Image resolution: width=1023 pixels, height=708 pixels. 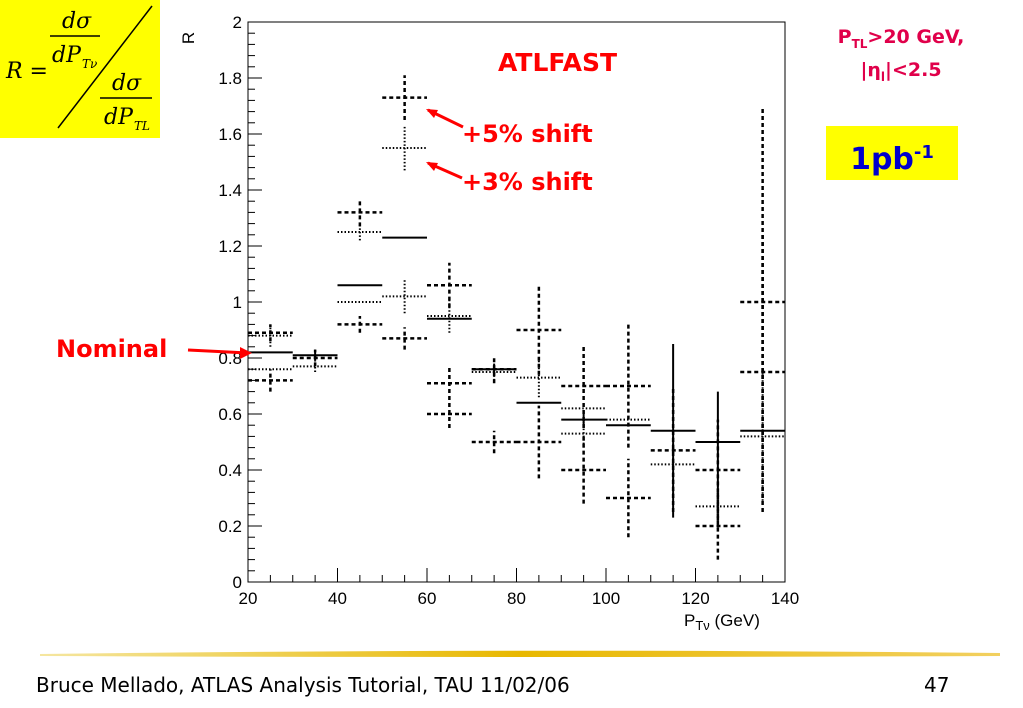 What do you see at coordinates (119, 117) in the screenshot?
I see `formula-den-den: dP` at bounding box center [119, 117].